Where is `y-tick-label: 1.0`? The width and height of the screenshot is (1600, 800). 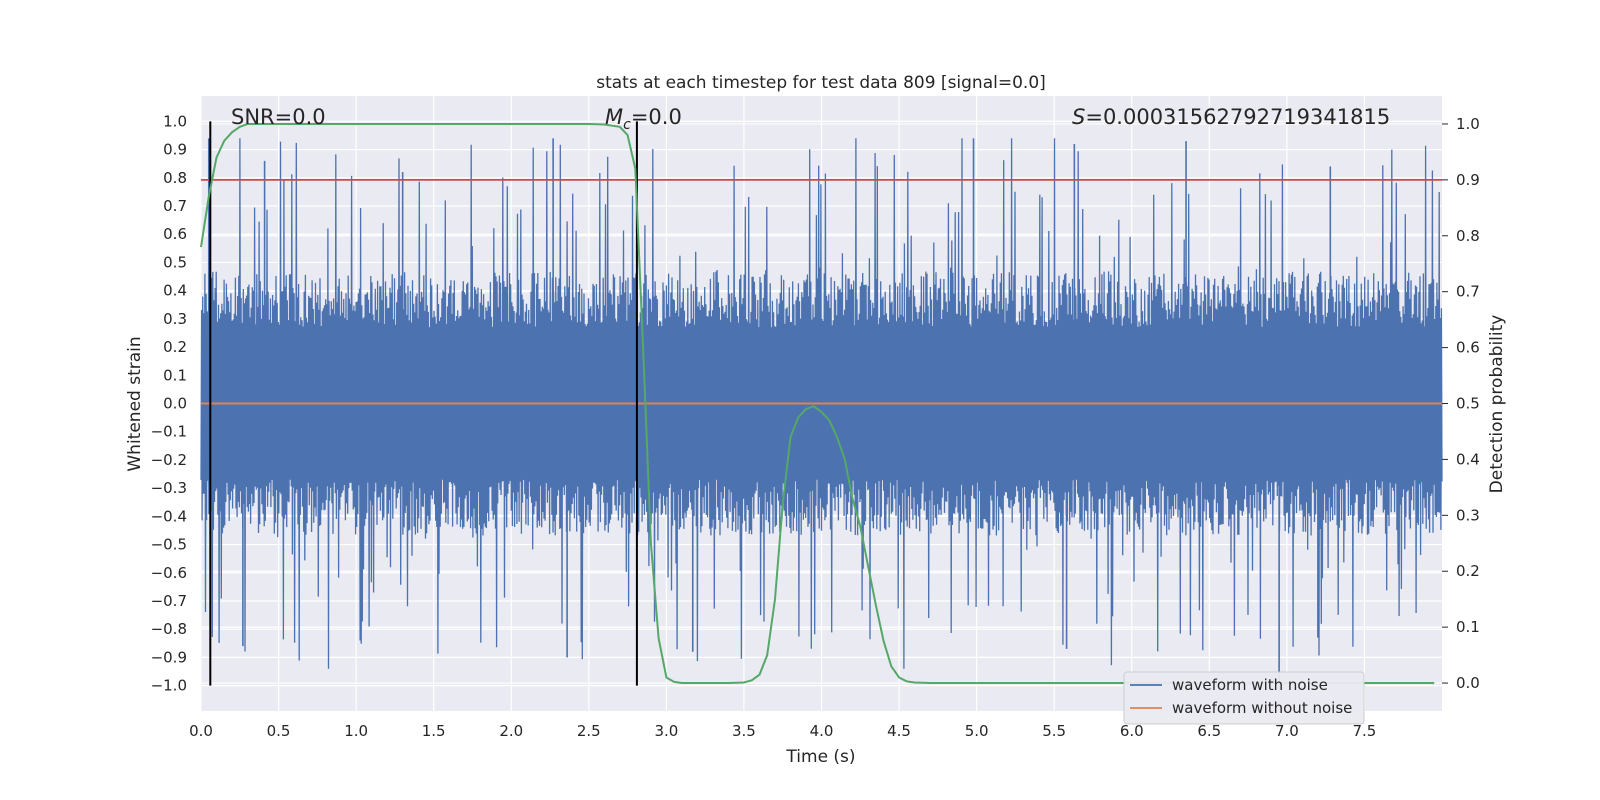
y-tick-label: 1.0 is located at coordinates (175, 121).